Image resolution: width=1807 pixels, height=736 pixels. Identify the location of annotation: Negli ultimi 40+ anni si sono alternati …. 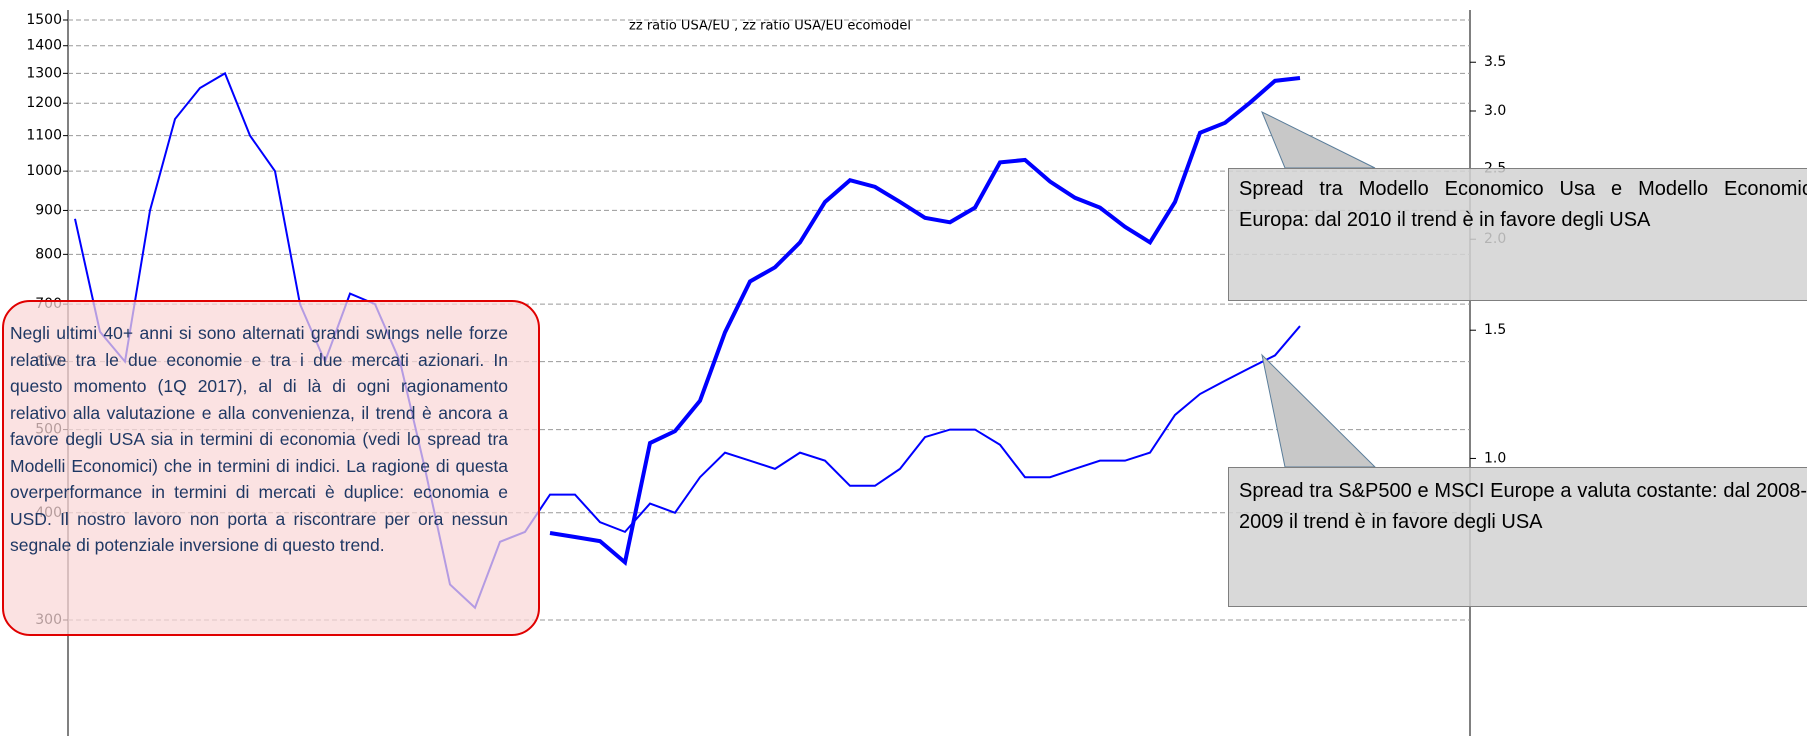
(271, 468).